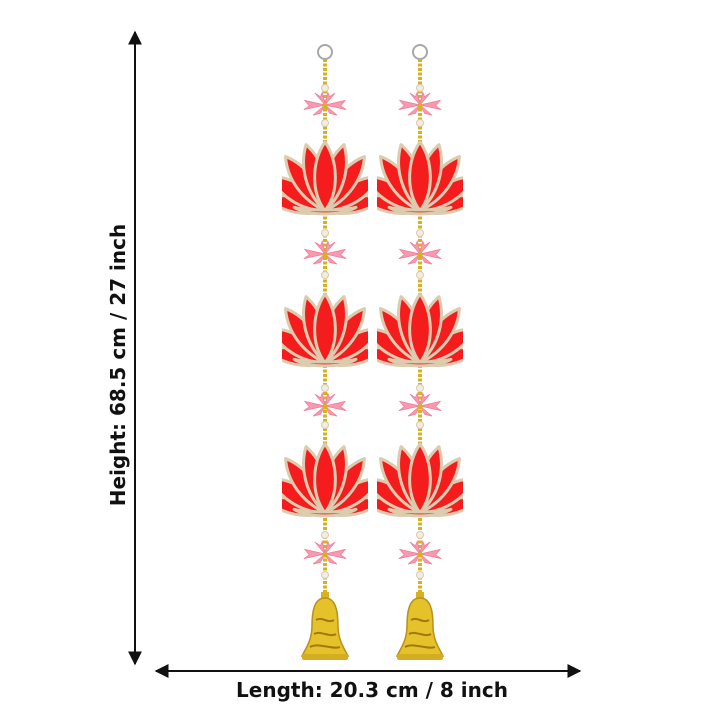  I want to click on strand-right, so click(420, 352).